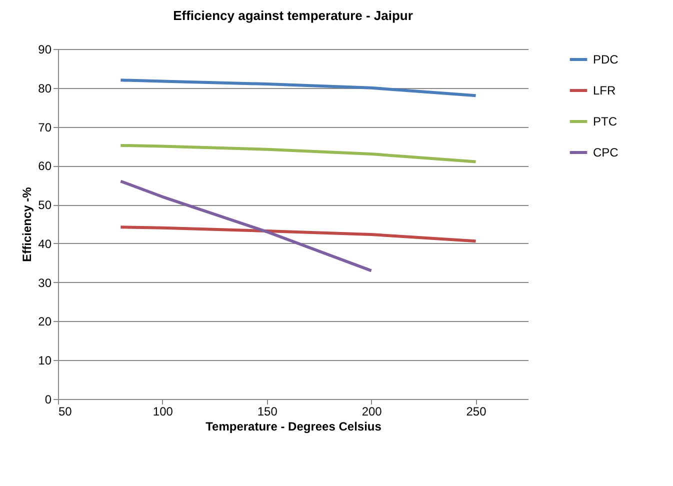 The height and width of the screenshot is (486, 673). Describe the element at coordinates (606, 59) in the screenshot. I see `legend-label: PDC` at that location.